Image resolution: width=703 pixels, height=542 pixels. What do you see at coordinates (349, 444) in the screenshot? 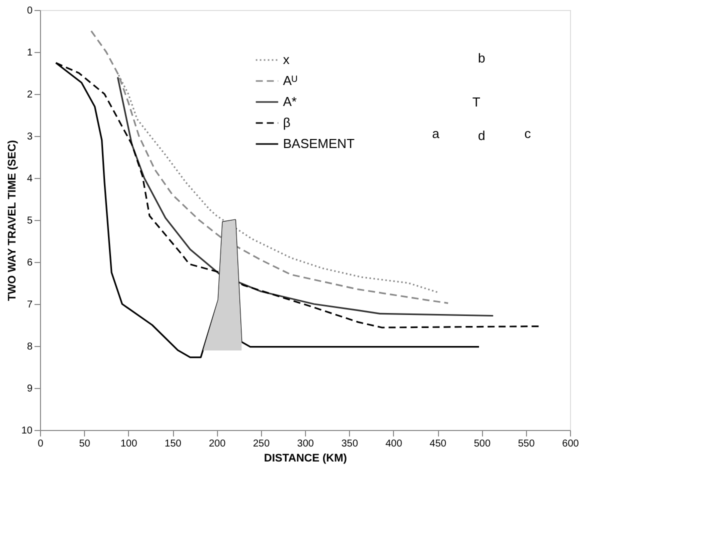
I see `x-tick-label: 350` at bounding box center [349, 444].